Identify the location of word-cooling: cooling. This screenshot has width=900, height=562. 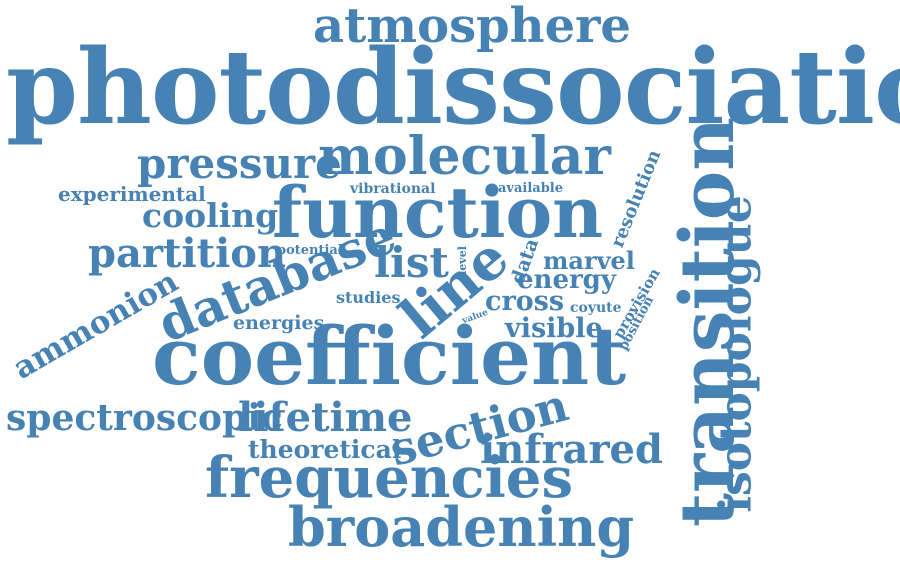
(210, 215).